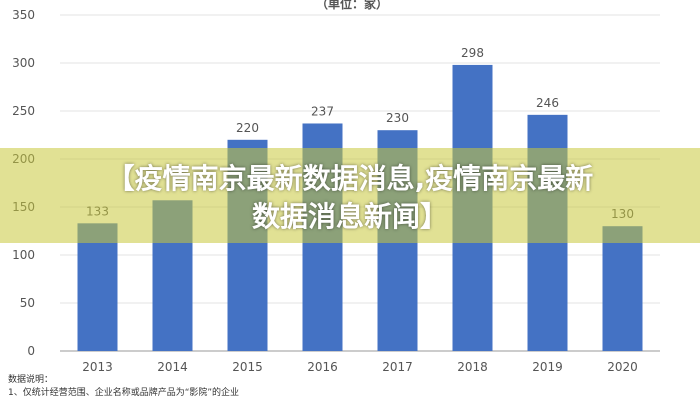 The image size is (700, 400). Describe the element at coordinates (31, 351) in the screenshot. I see `y-tick-label: 0` at that location.